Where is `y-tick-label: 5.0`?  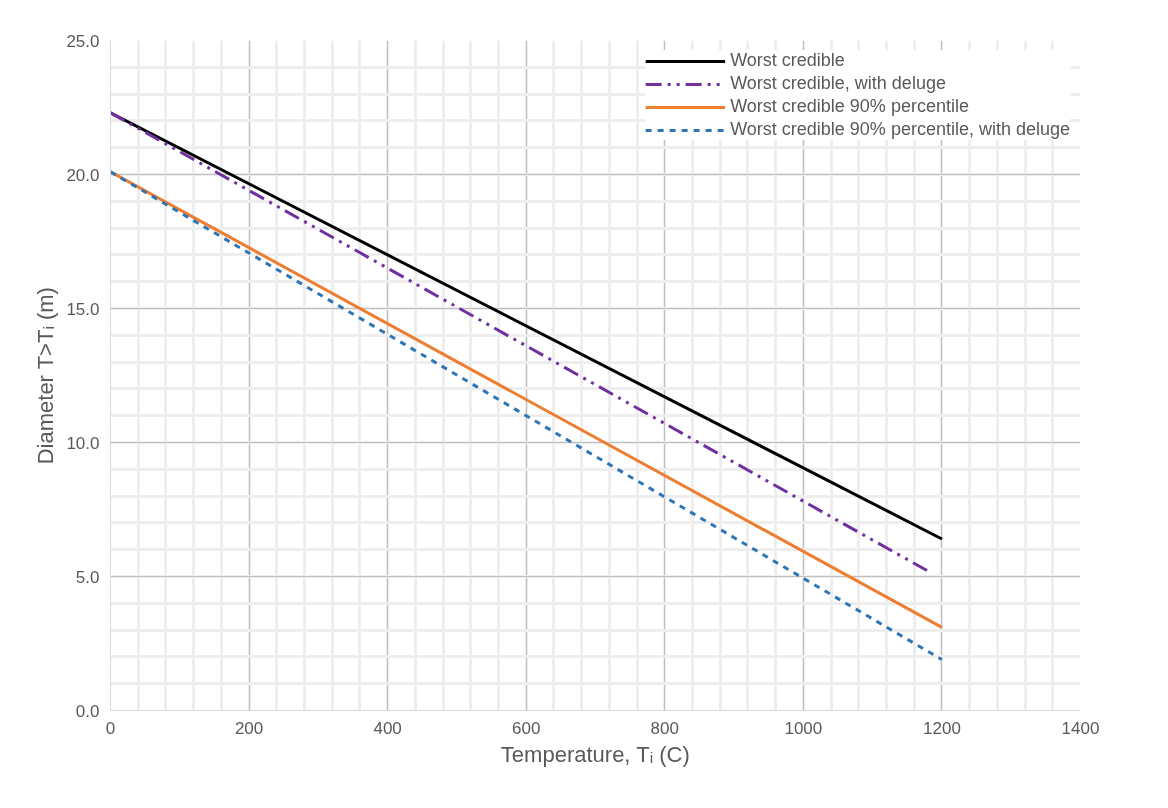
y-tick-label: 5.0 is located at coordinates (87, 577).